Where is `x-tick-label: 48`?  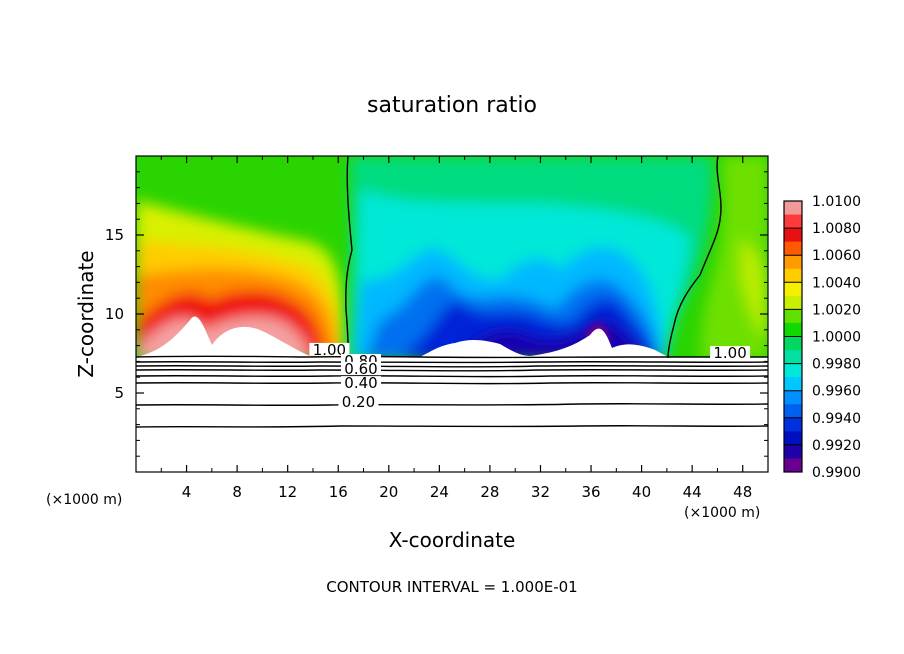
x-tick-label: 48 is located at coordinates (742, 492).